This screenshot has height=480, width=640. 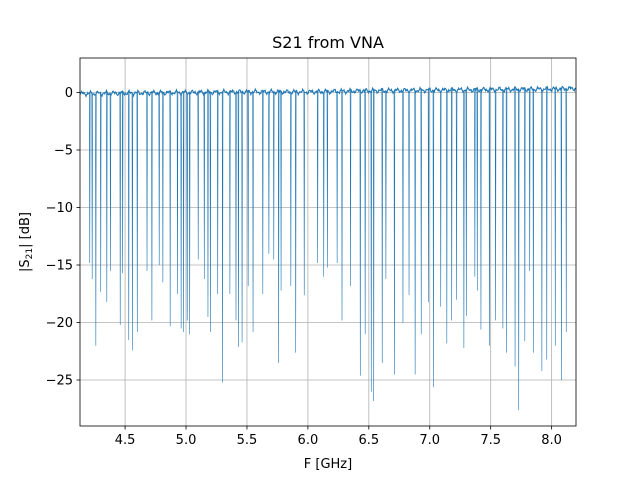 What do you see at coordinates (63, 151) in the screenshot?
I see `y-tick-label: −5` at bounding box center [63, 151].